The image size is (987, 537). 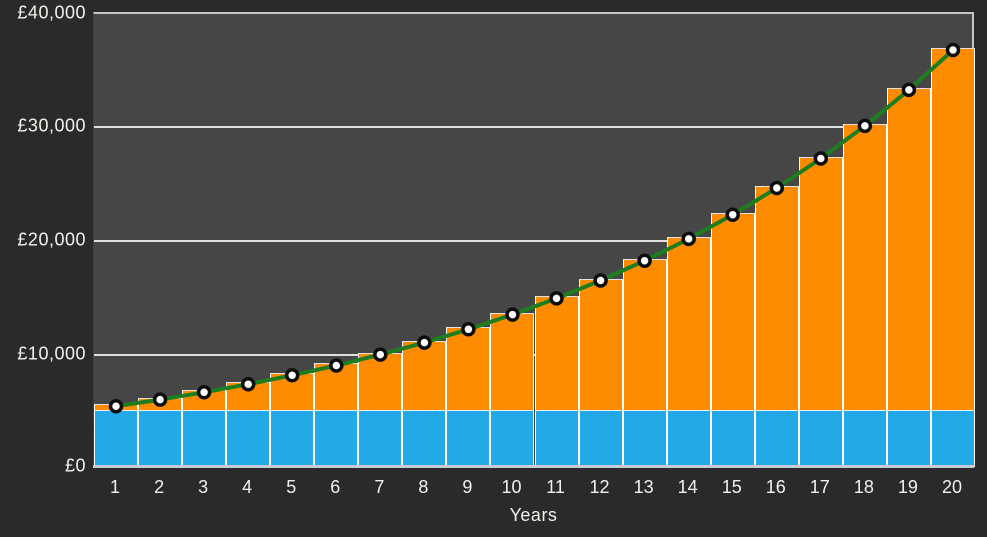 What do you see at coordinates (247, 487) in the screenshot?
I see `x-tick-label-4: 4` at bounding box center [247, 487].